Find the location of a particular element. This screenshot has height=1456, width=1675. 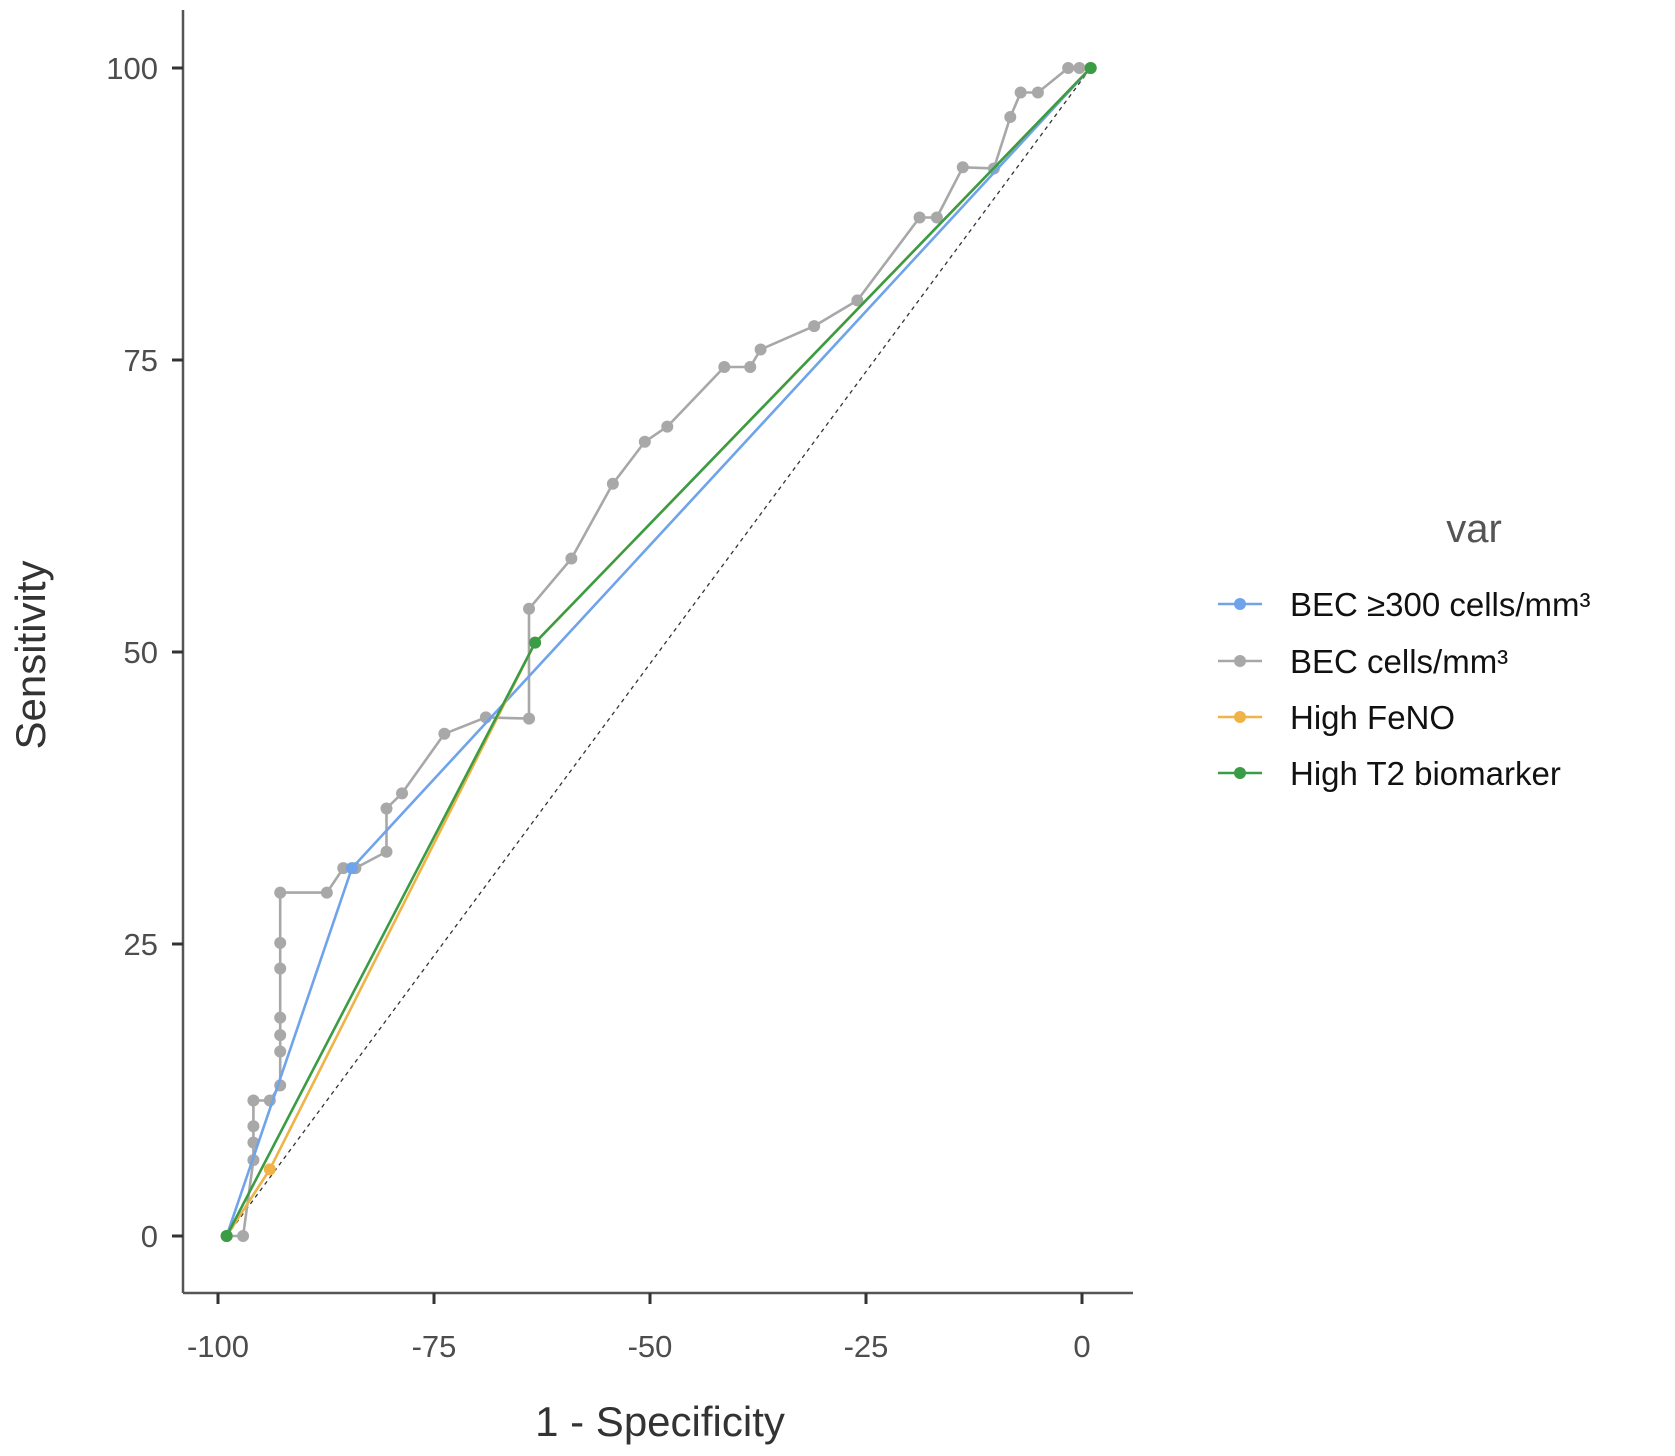

y-tick-label: 0 is located at coordinates (149, 1236).